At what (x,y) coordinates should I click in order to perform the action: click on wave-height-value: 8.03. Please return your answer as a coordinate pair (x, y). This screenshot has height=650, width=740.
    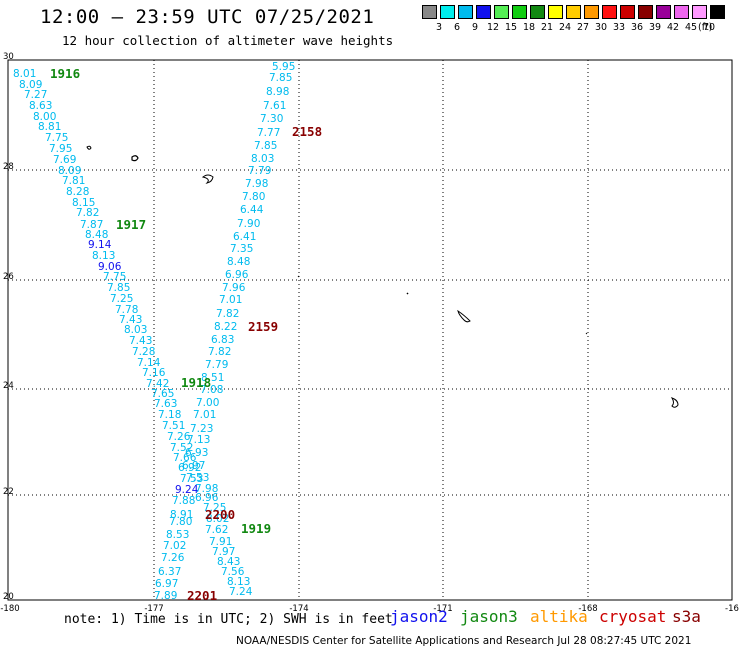
    Looking at the image, I should click on (135, 330).